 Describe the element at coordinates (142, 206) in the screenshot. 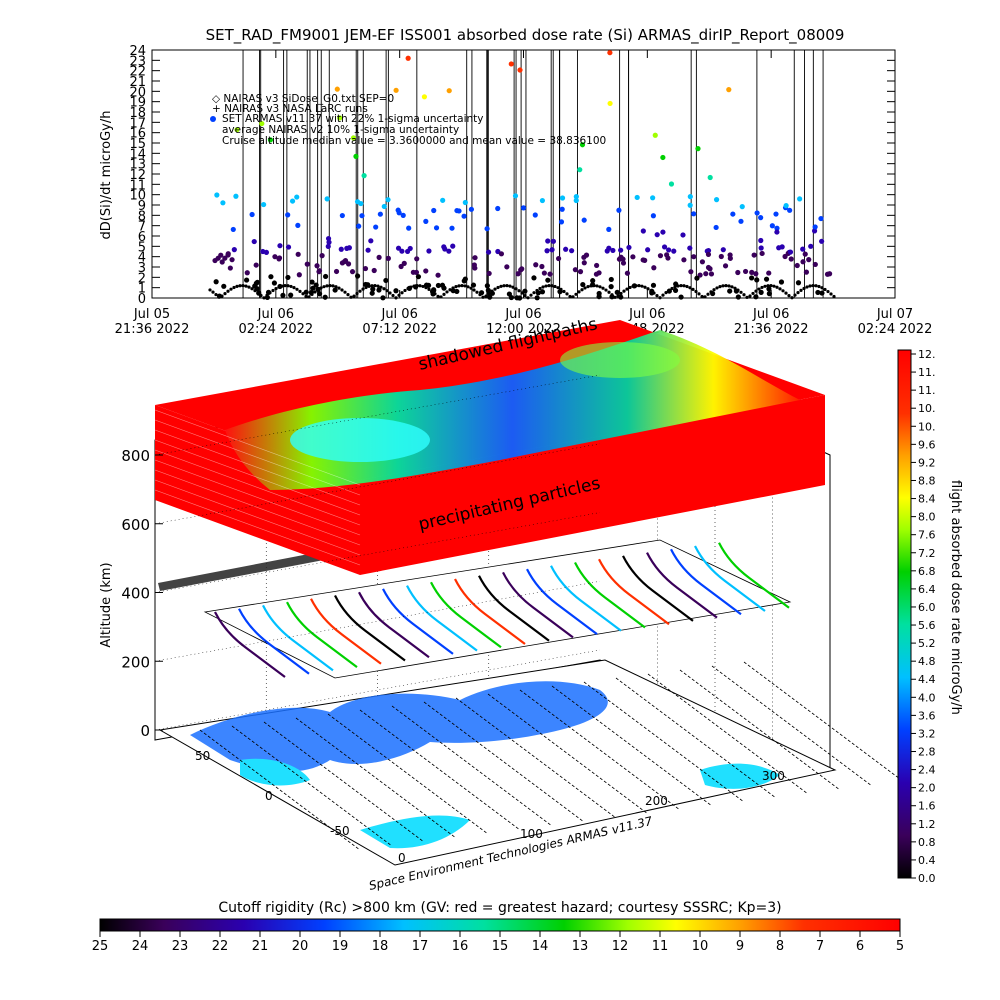

I see `top-y-tick-label: 9` at that location.